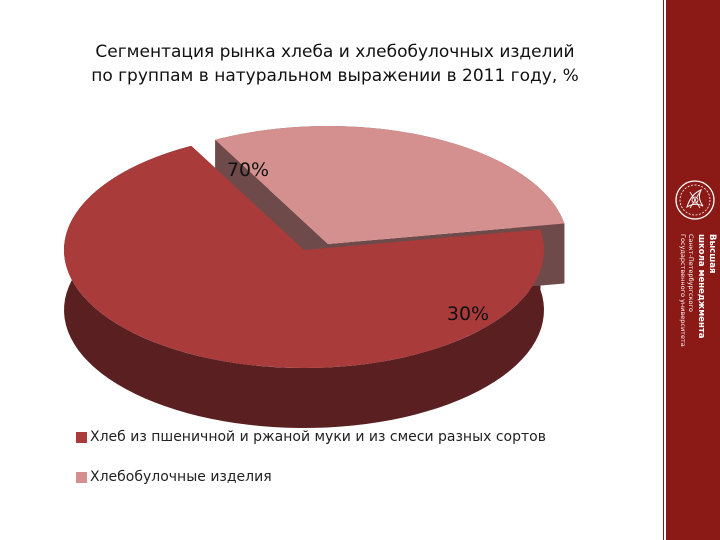 This screenshot has height=540, width=720. What do you see at coordinates (683, 290) in the screenshot?
I see `brand-line-4: Государственного университета` at bounding box center [683, 290].